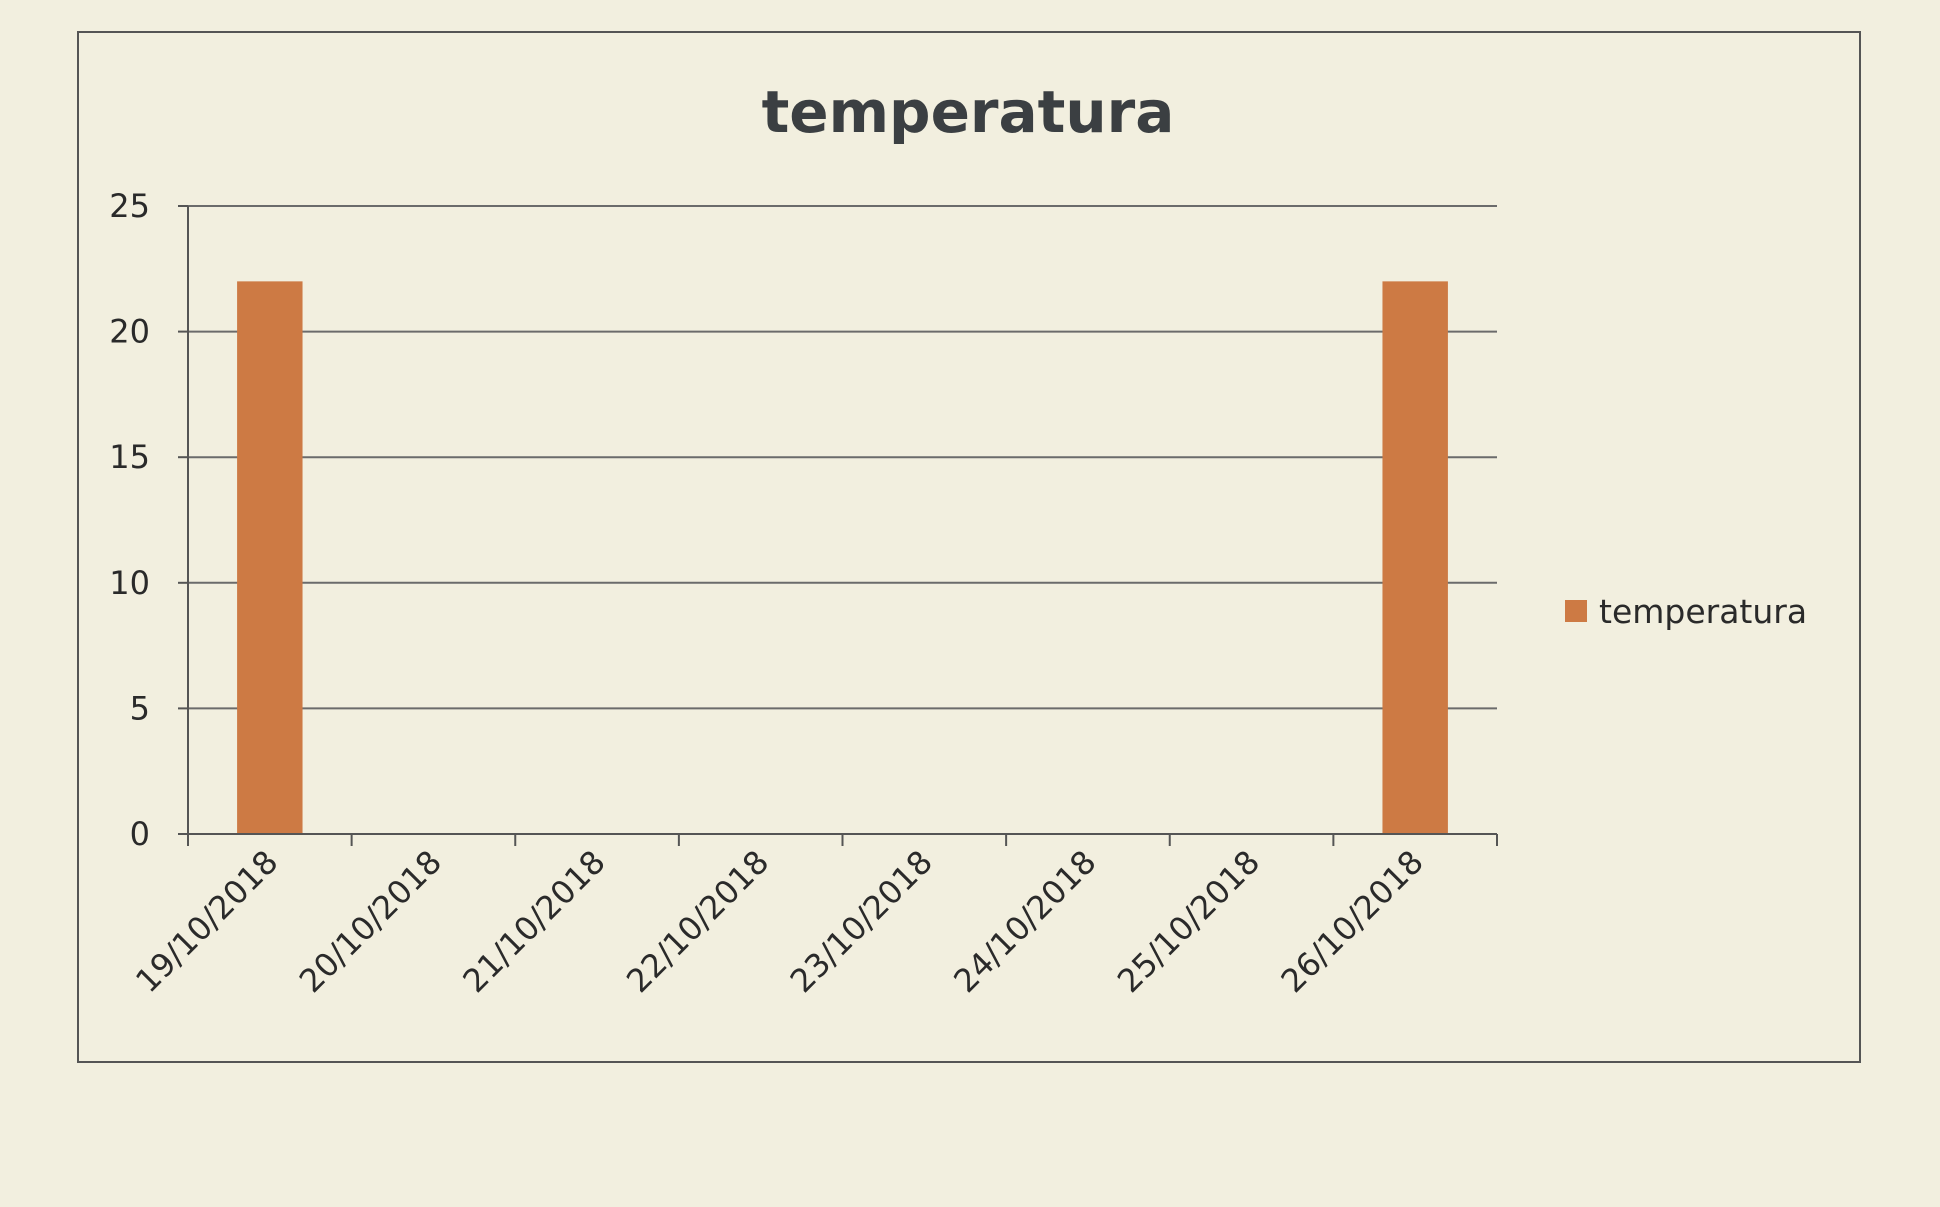 Image resolution: width=1940 pixels, height=1207 pixels. What do you see at coordinates (129, 457) in the screenshot?
I see `y-tick-label: 15` at bounding box center [129, 457].